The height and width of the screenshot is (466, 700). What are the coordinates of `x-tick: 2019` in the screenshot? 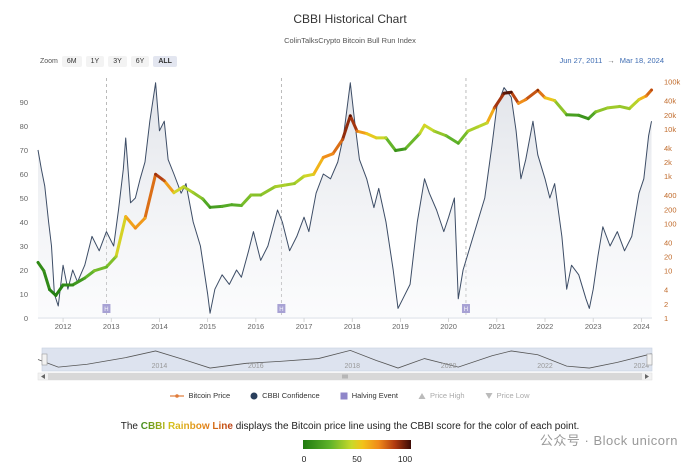 It's located at (400, 326).